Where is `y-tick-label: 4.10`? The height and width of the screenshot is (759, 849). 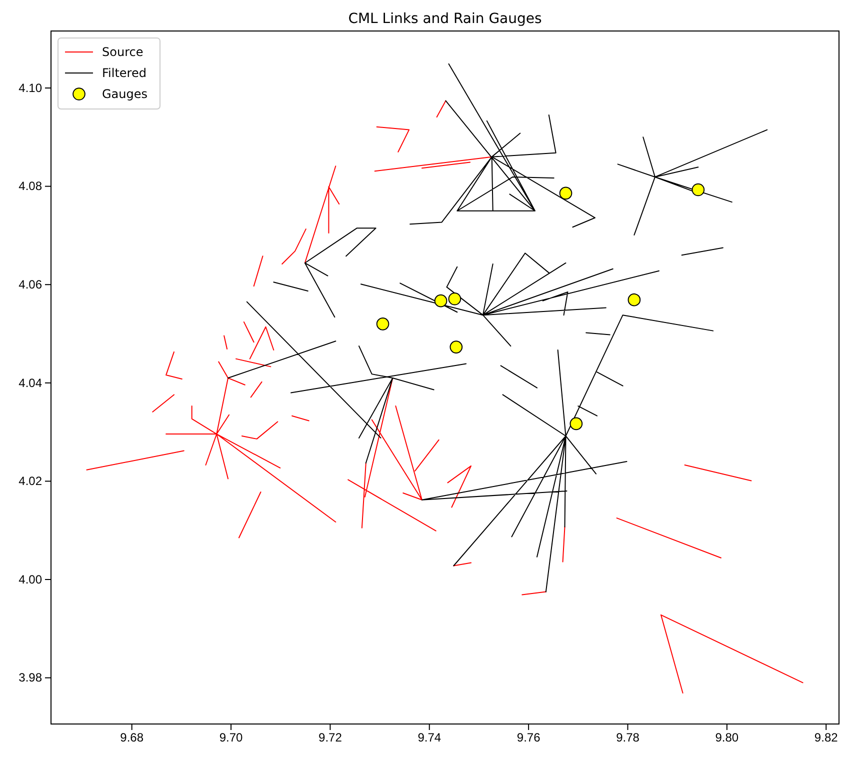 y-tick-label: 4.10 is located at coordinates (30, 87).